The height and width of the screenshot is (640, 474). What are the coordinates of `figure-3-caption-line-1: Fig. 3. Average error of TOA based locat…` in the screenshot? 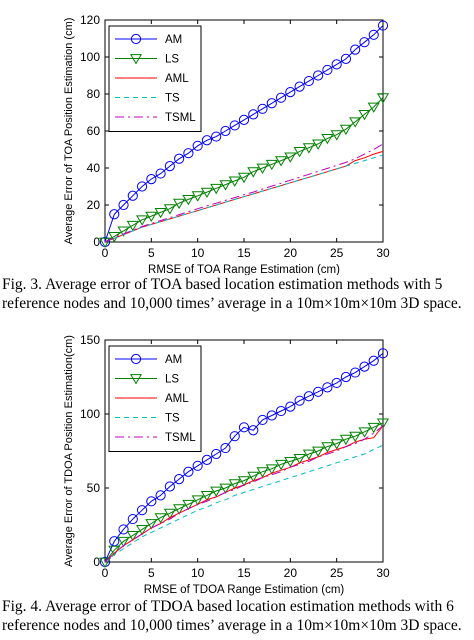 It's located at (222, 284).